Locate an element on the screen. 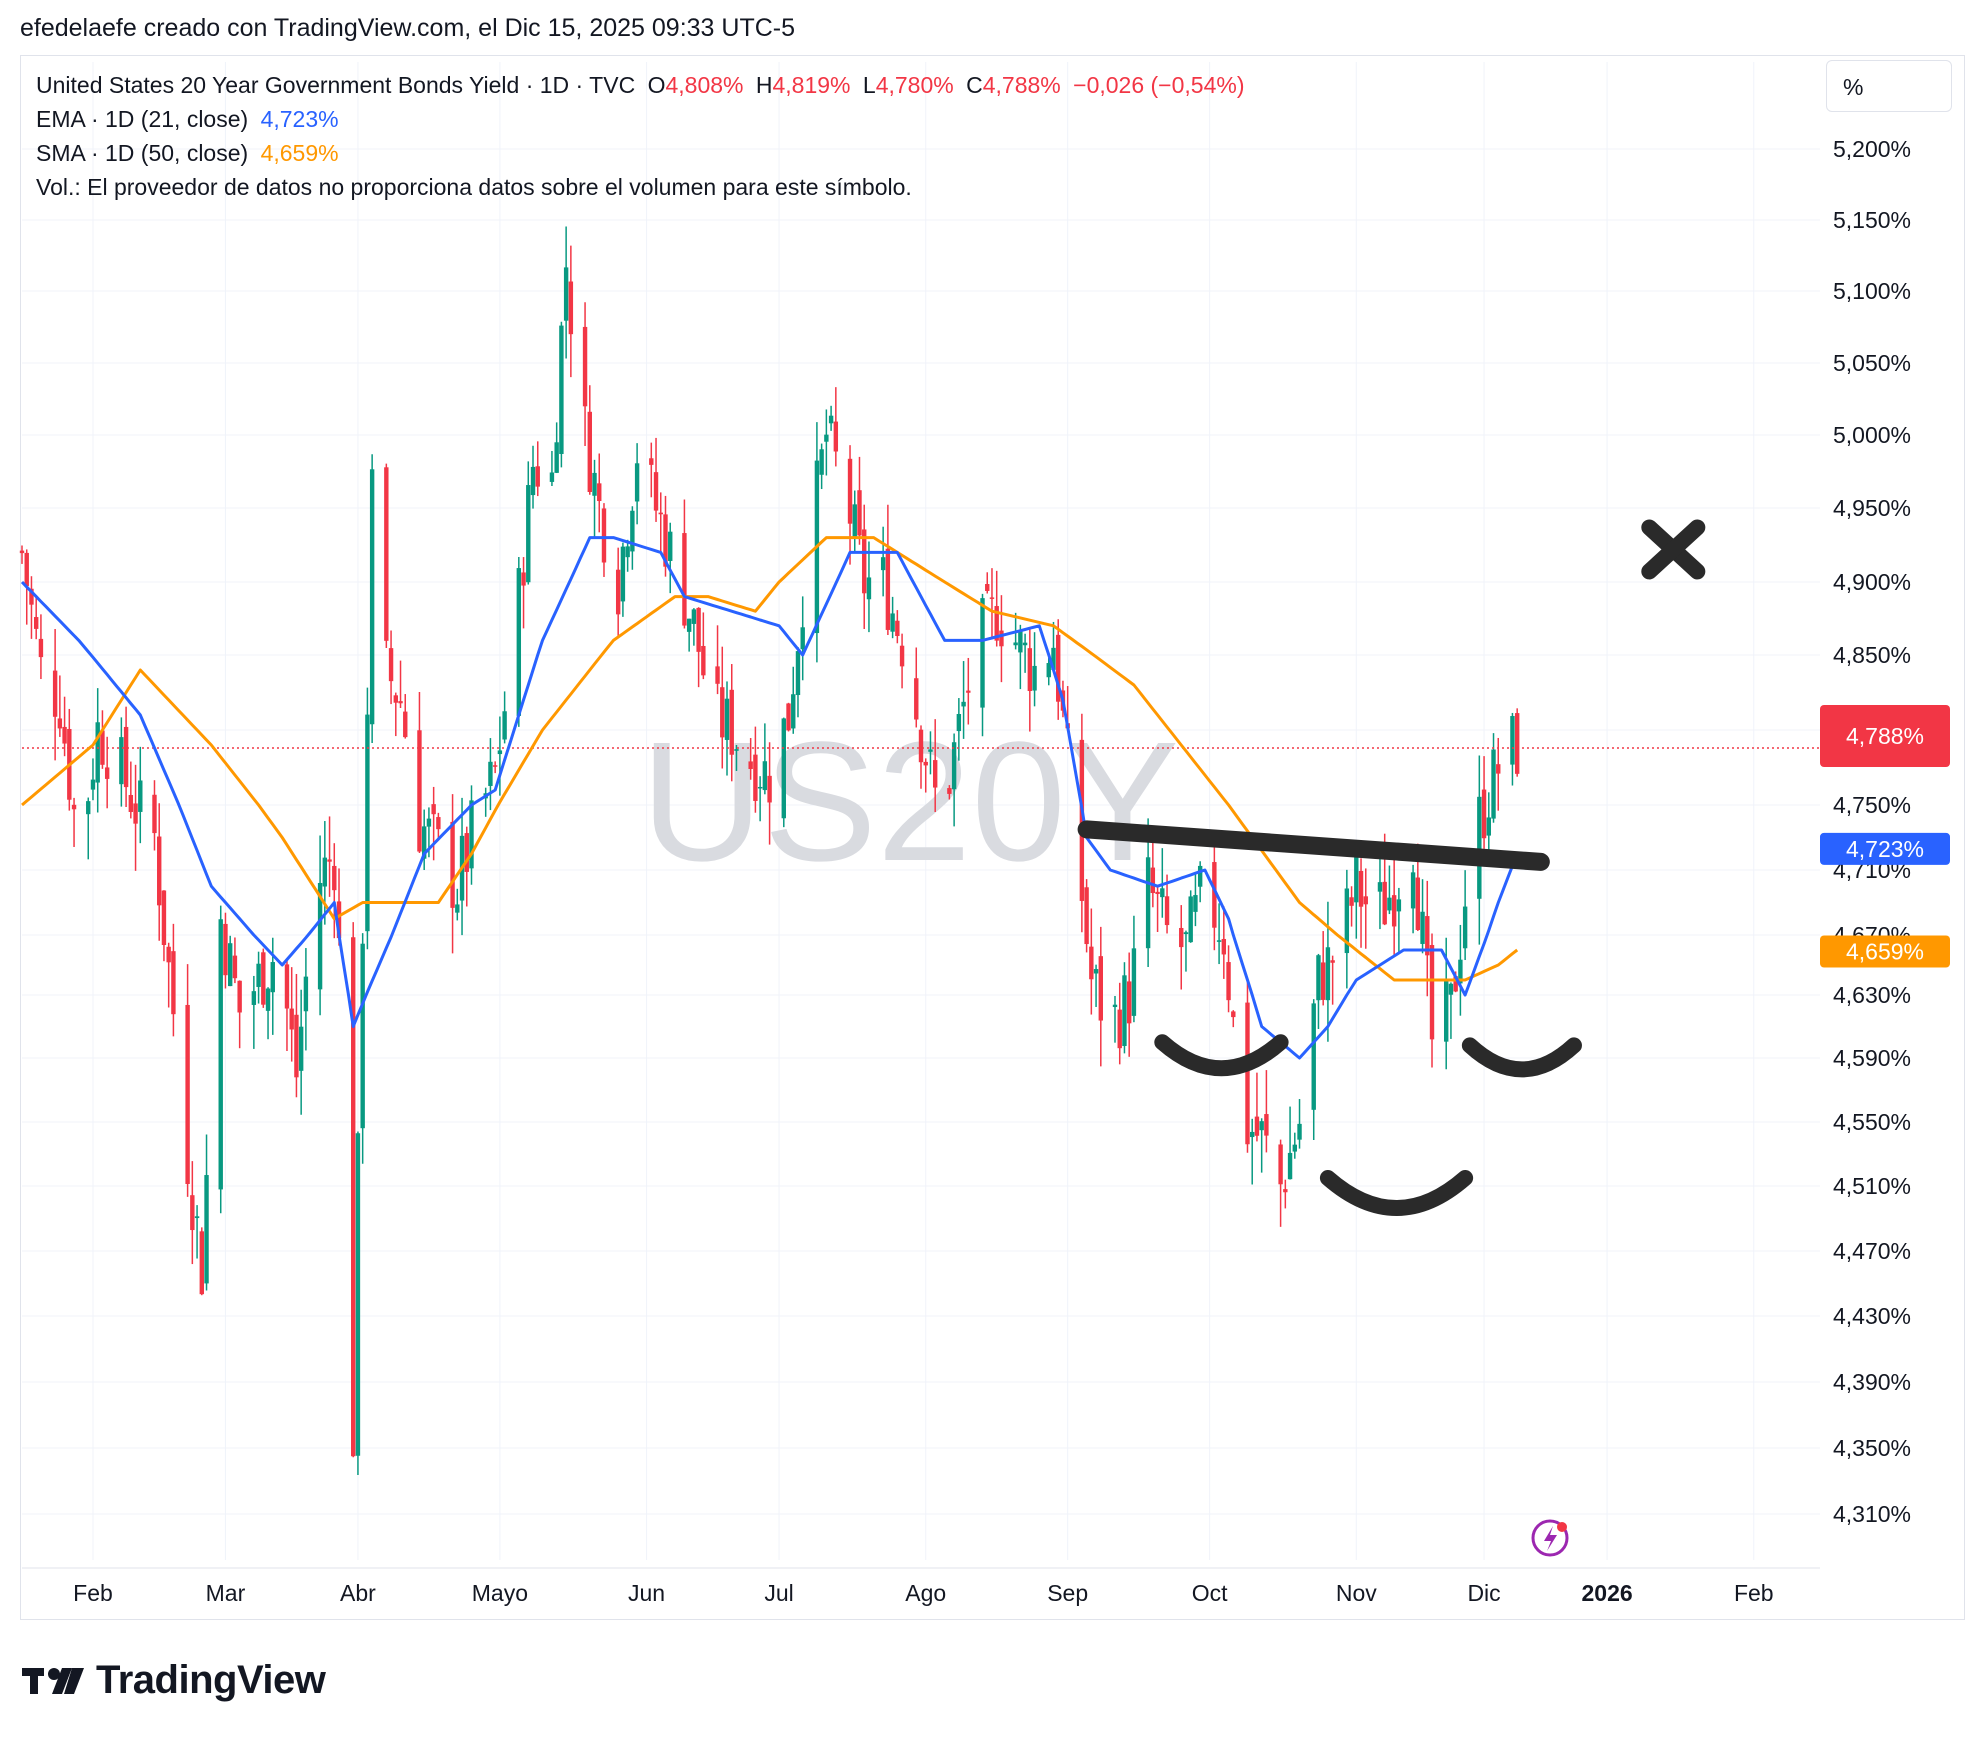 The height and width of the screenshot is (1740, 1980). x-tick-label: Sep is located at coordinates (1067, 1593).